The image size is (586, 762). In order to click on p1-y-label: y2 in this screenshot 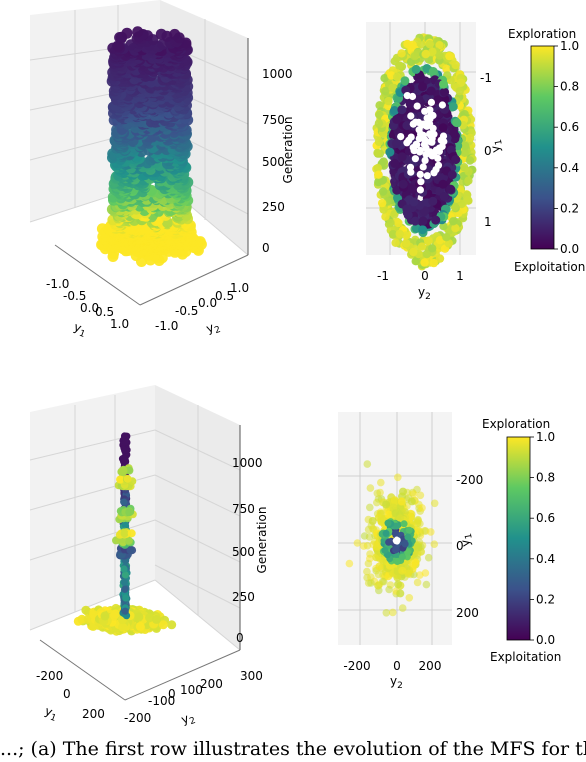, I will do `click(213, 328)`.